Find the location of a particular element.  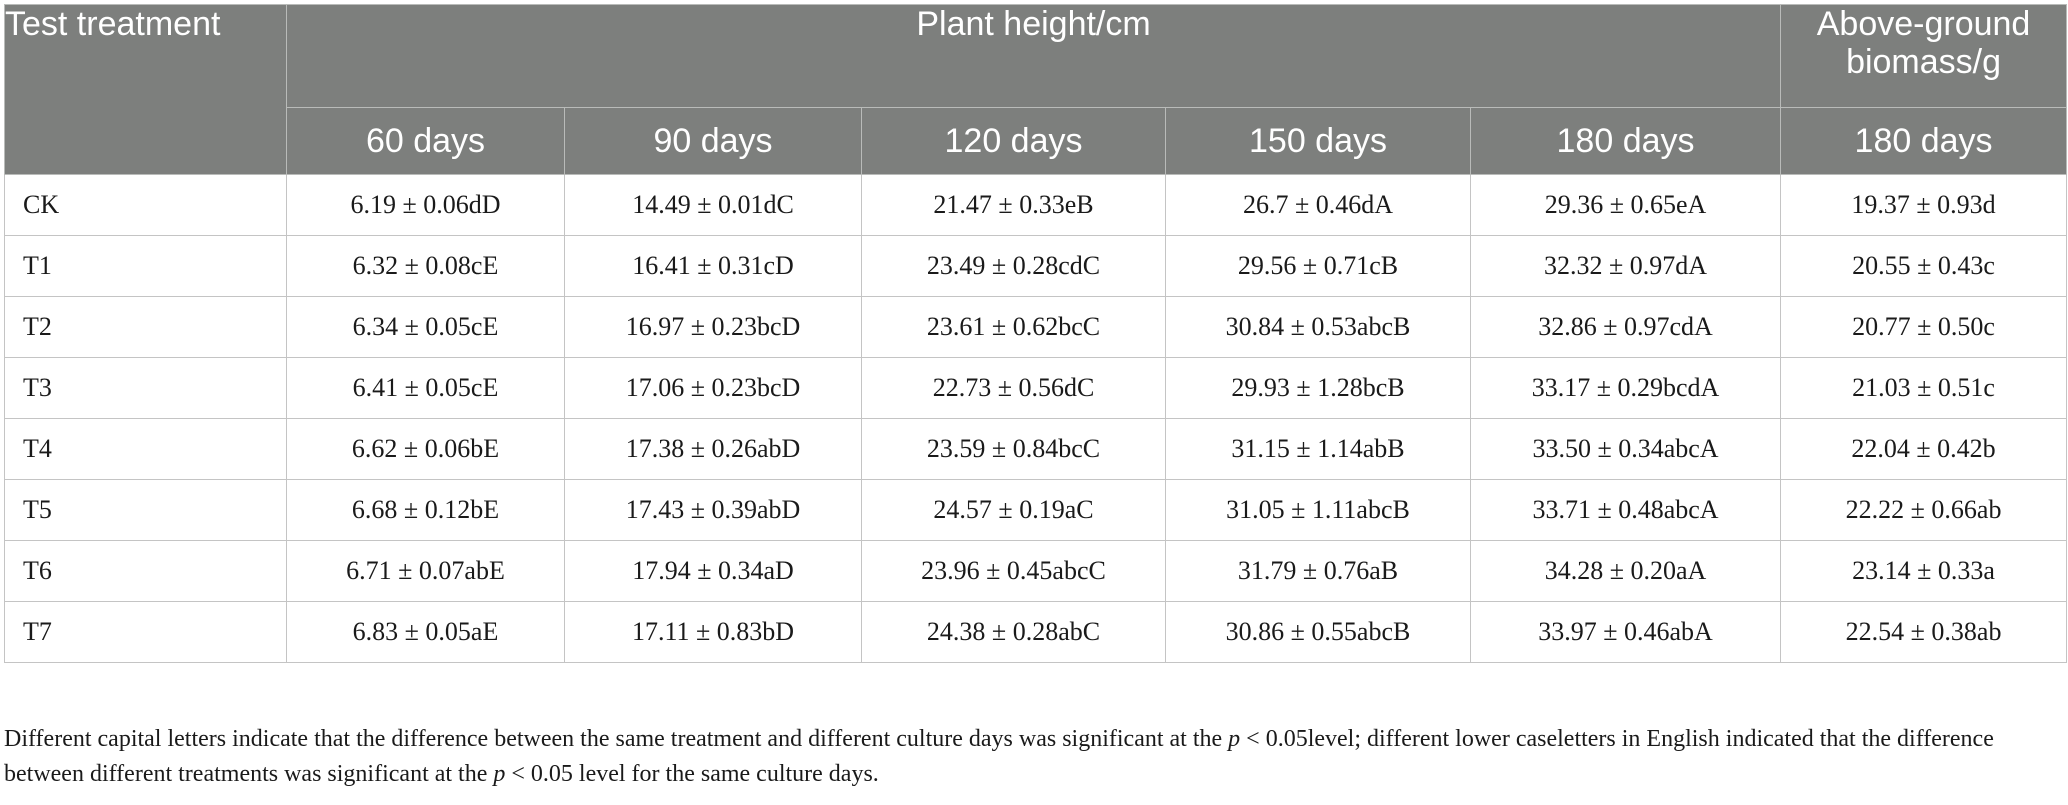

table-cell: 29.93 ± 1.28bcB is located at coordinates (1318, 388).